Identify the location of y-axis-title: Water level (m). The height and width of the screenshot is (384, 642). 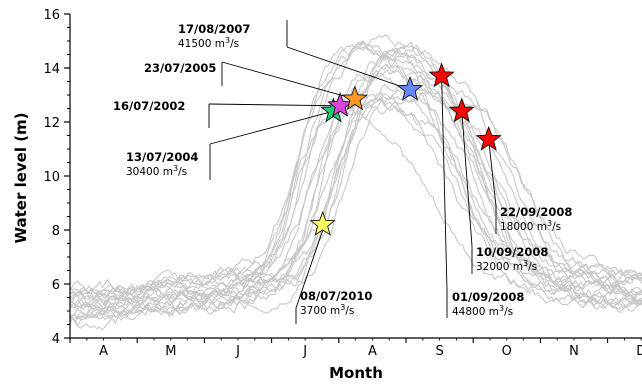
(21, 177).